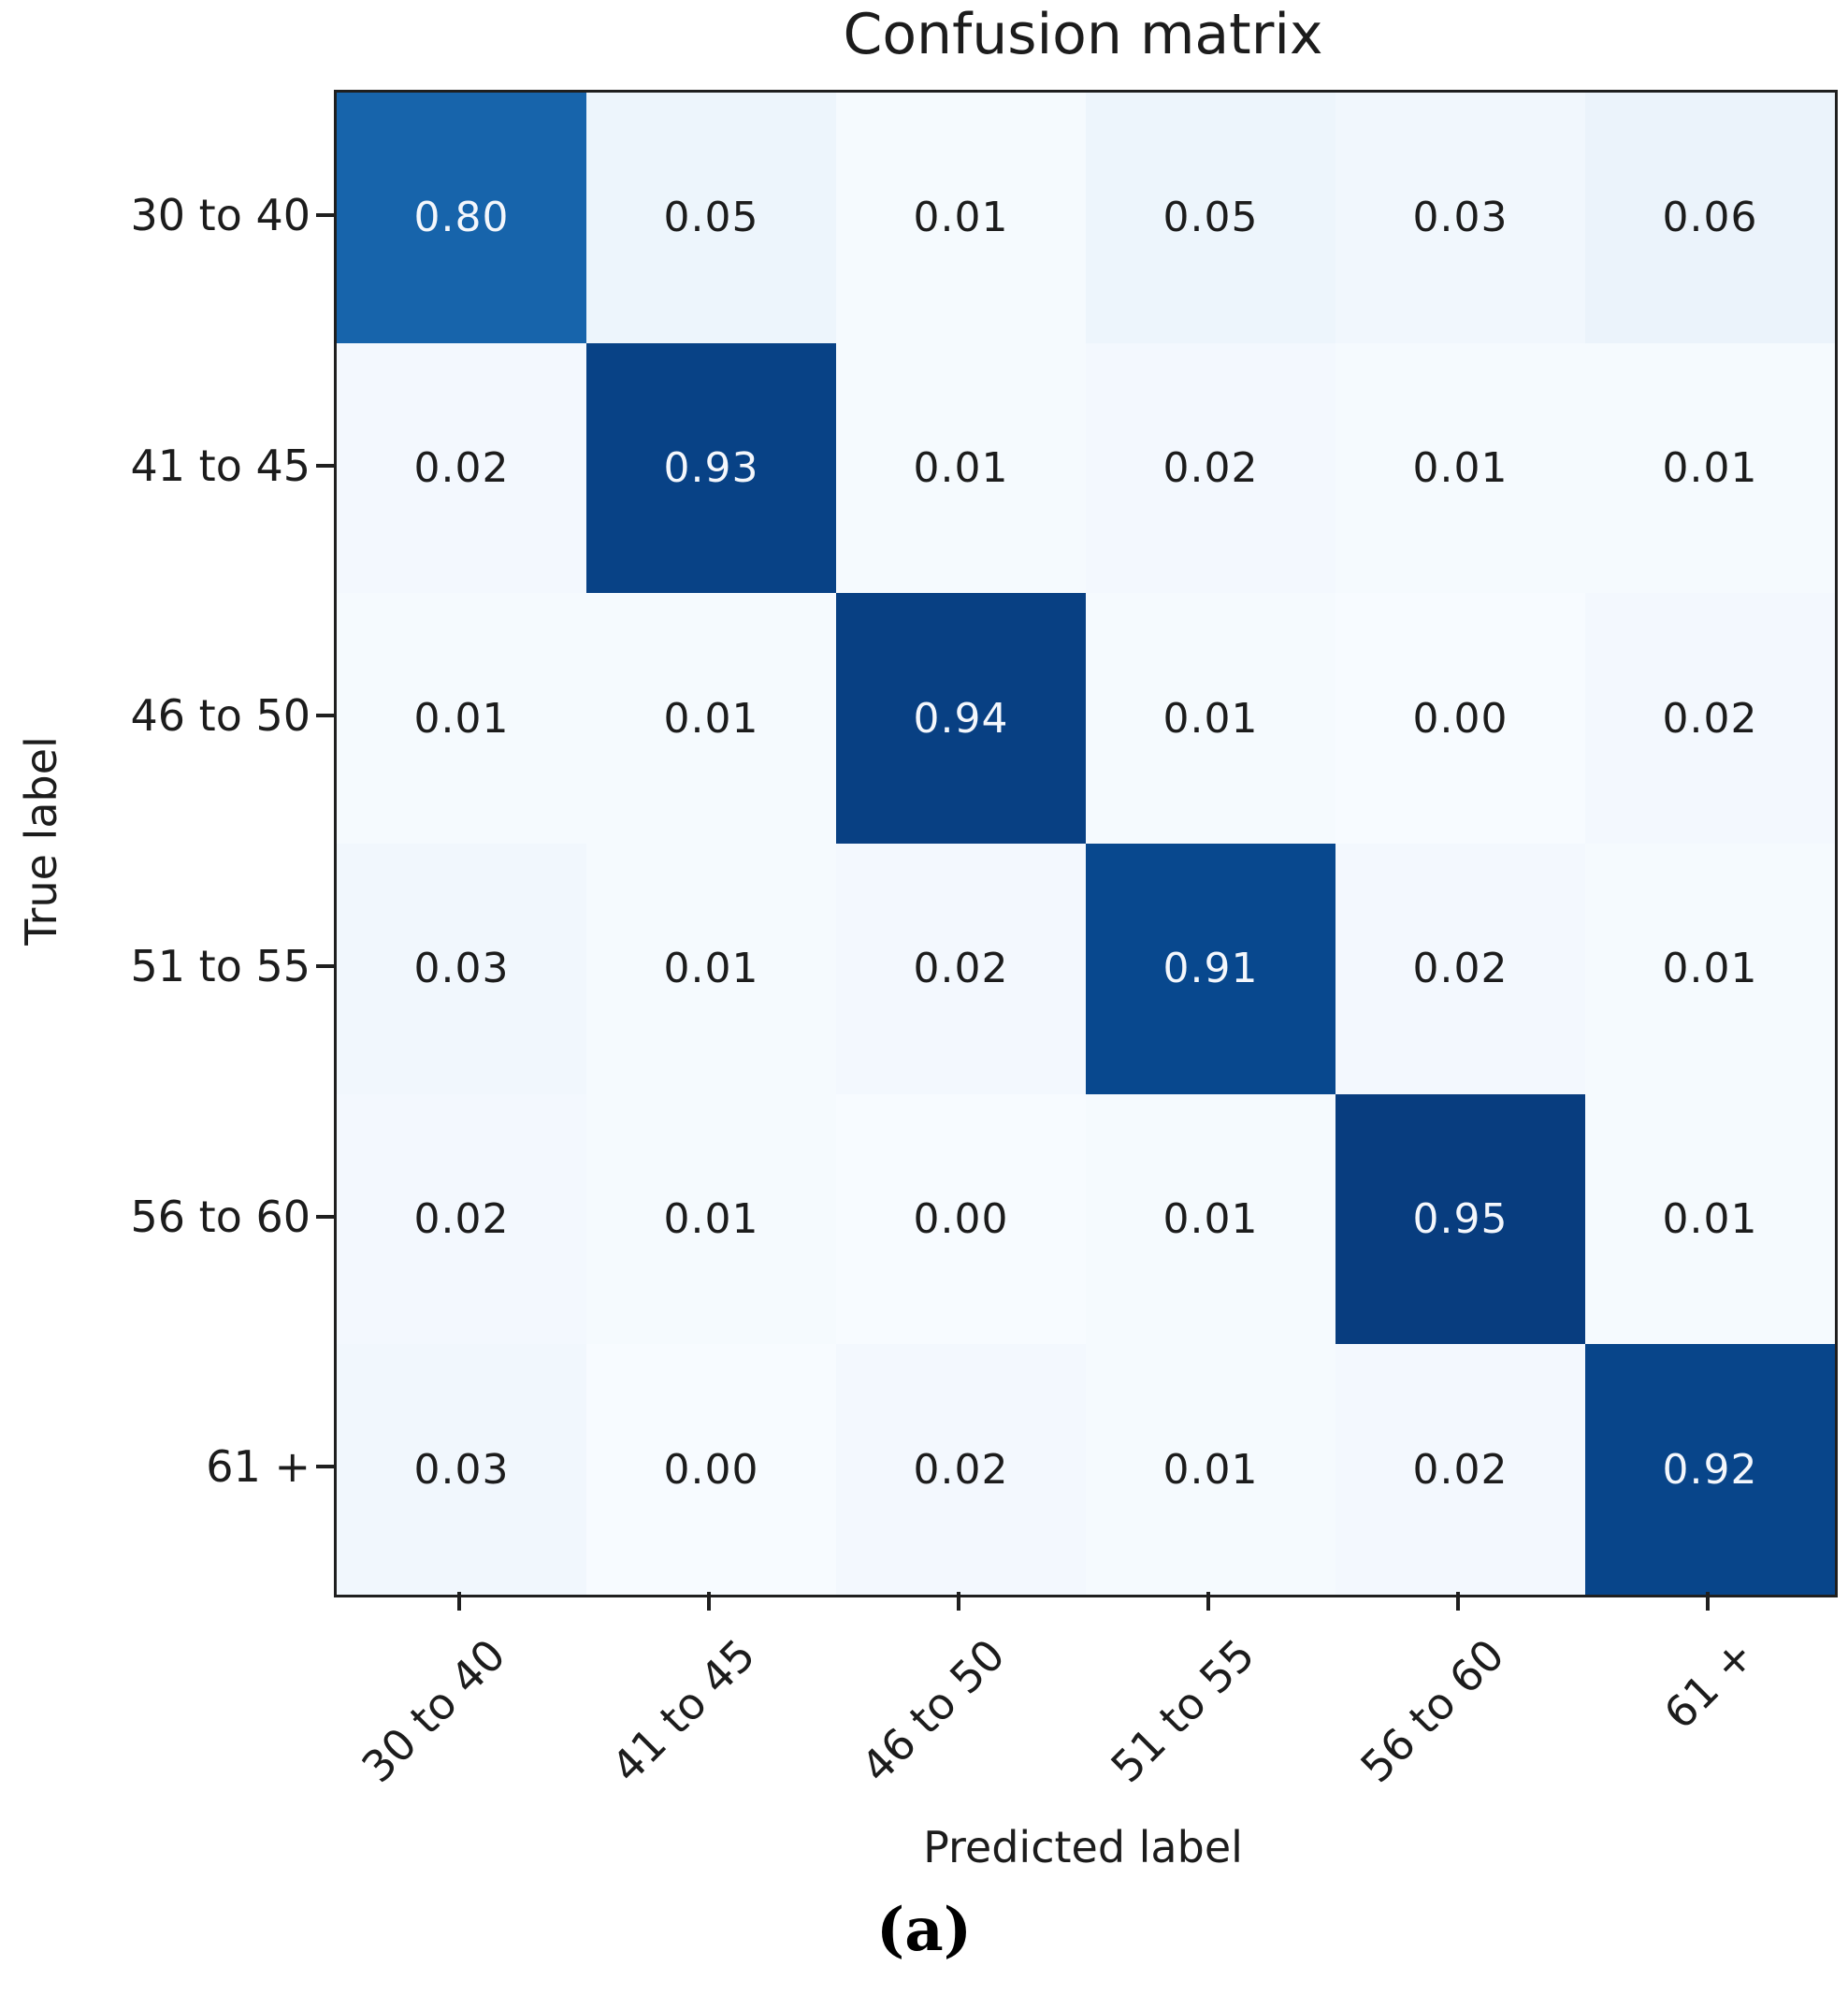 The height and width of the screenshot is (2009, 1848). I want to click on y-axis-label: True label, so click(41, 841).